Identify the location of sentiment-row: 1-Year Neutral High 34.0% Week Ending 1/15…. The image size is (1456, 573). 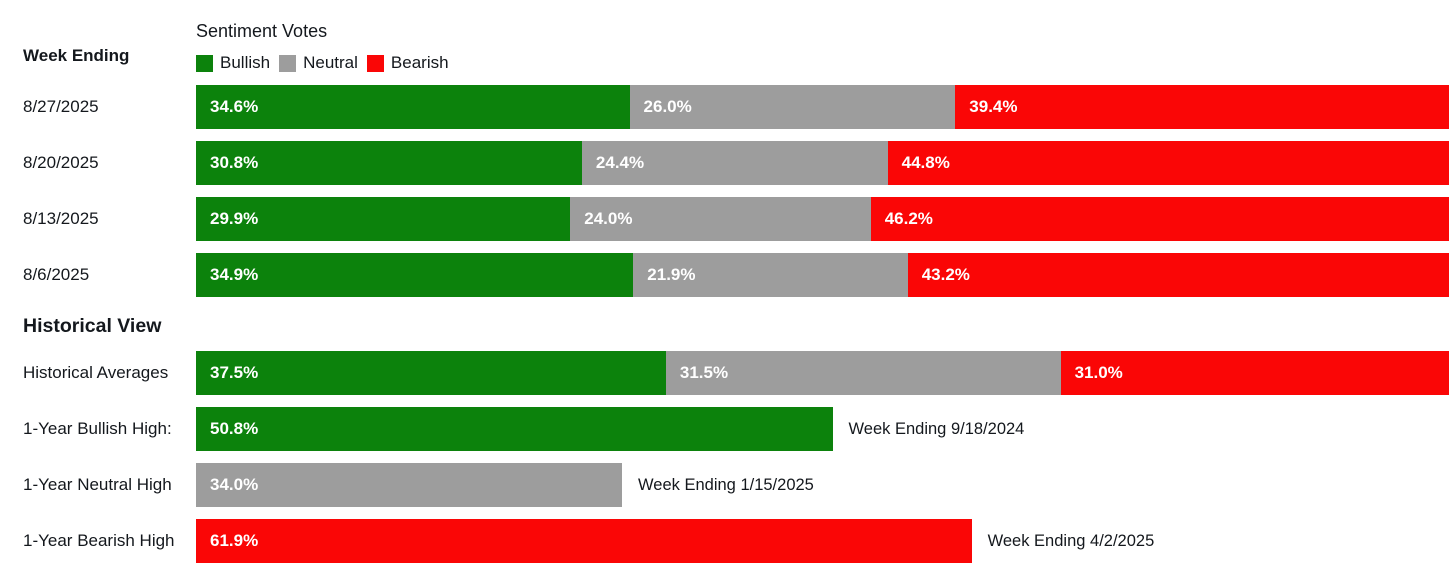
(728, 485).